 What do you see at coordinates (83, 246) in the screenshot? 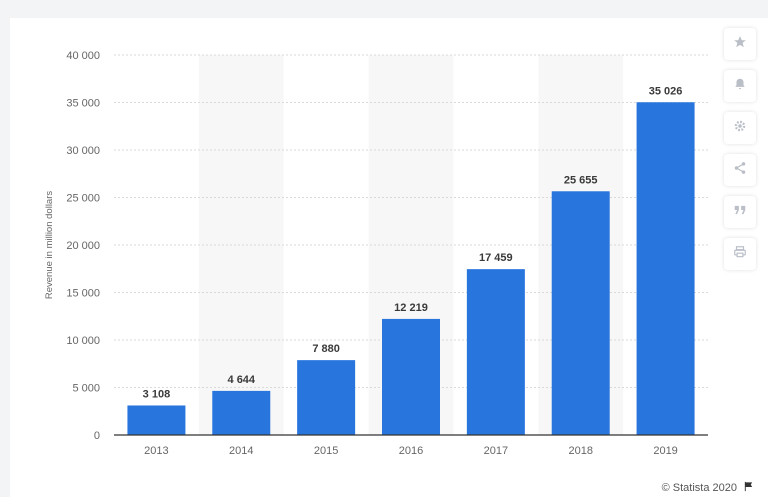
I see `y-tick-label: 20 000` at bounding box center [83, 246].